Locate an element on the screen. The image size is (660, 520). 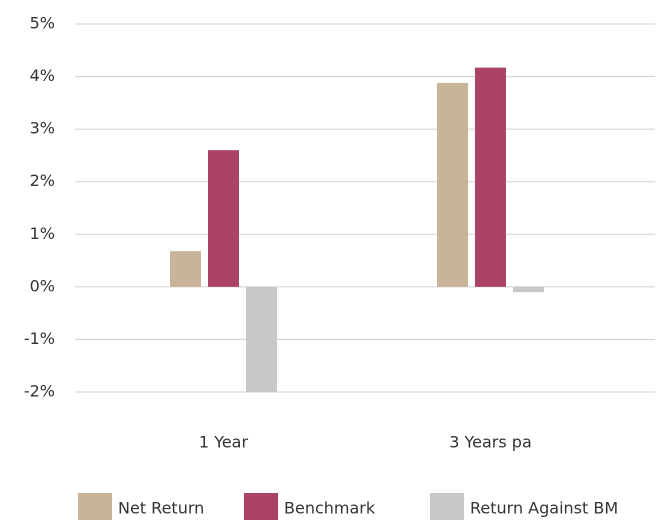
y-tick-label: 4% is located at coordinates (42, 75).